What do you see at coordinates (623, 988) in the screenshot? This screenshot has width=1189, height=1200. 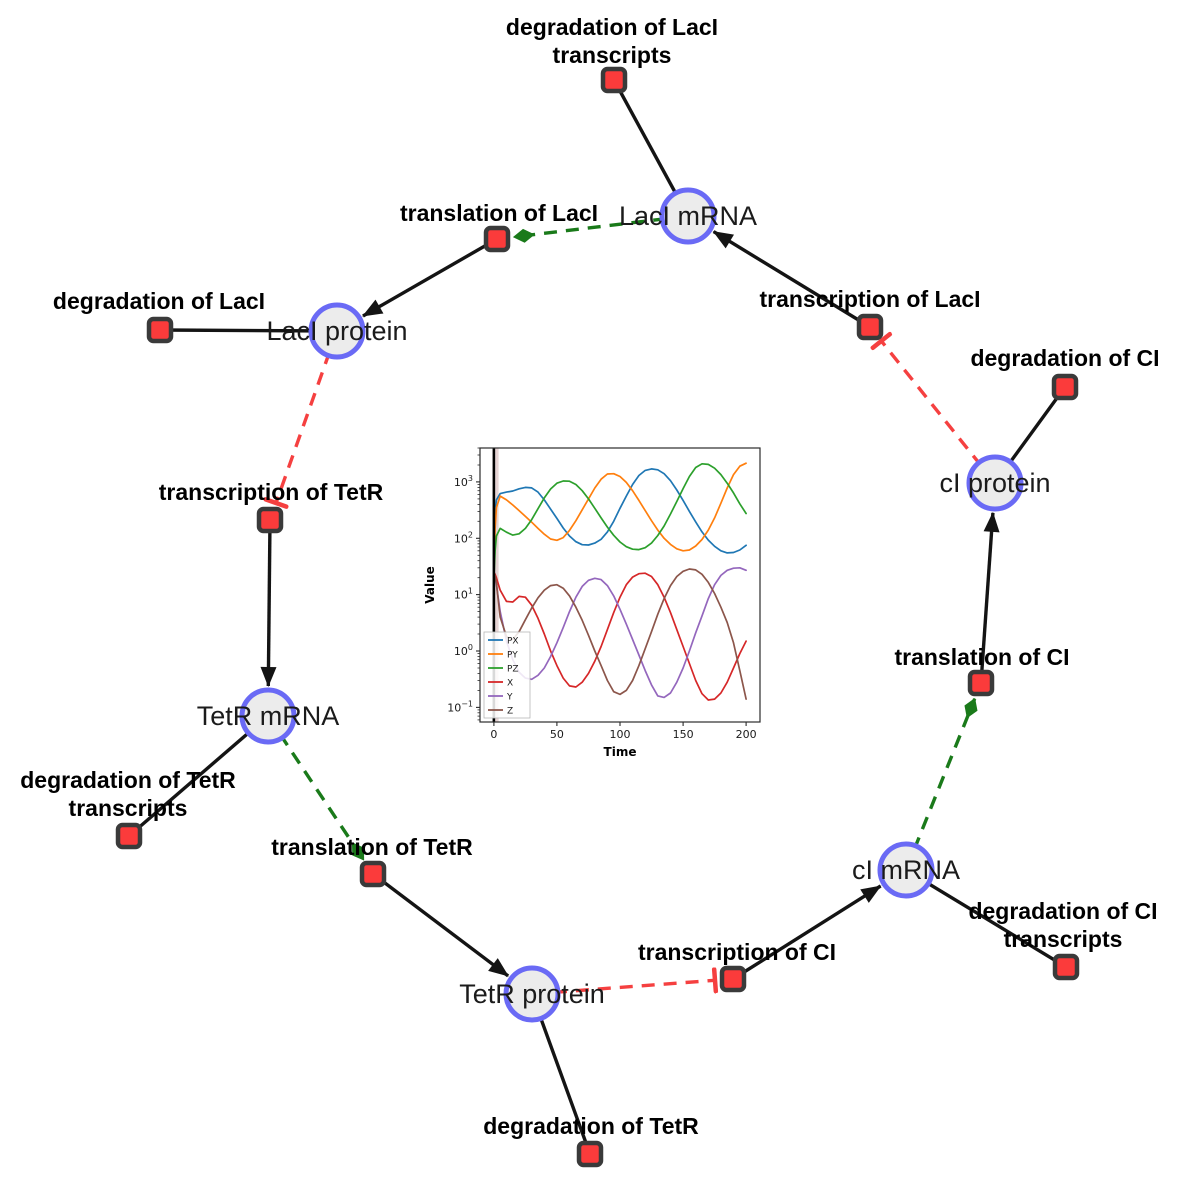 I see `edge-tetR_protein-to-transcription_cI` at bounding box center [623, 988].